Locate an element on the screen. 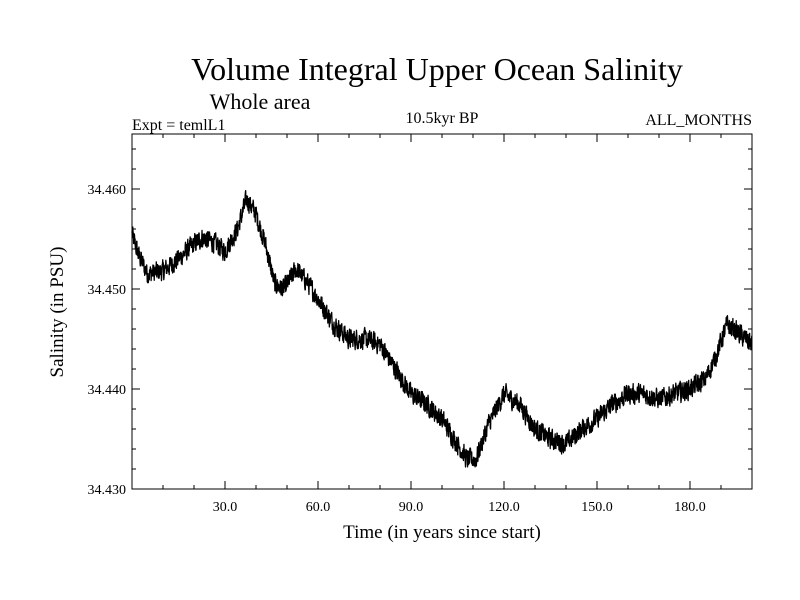 This screenshot has width=800, height=600. chart-subtitle: Whole area is located at coordinates (260, 101).